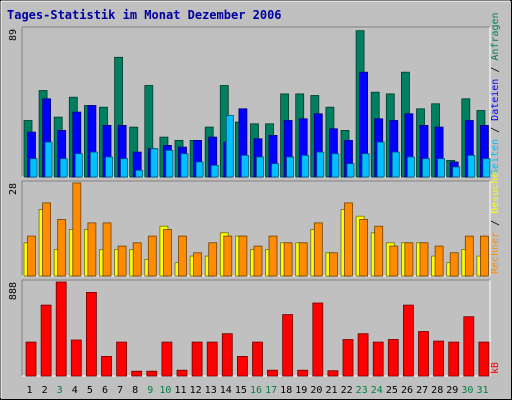 This screenshot has width=512, height=400. Describe the element at coordinates (45, 390) in the screenshot. I see `x-tick-label-day-2: 2` at that location.